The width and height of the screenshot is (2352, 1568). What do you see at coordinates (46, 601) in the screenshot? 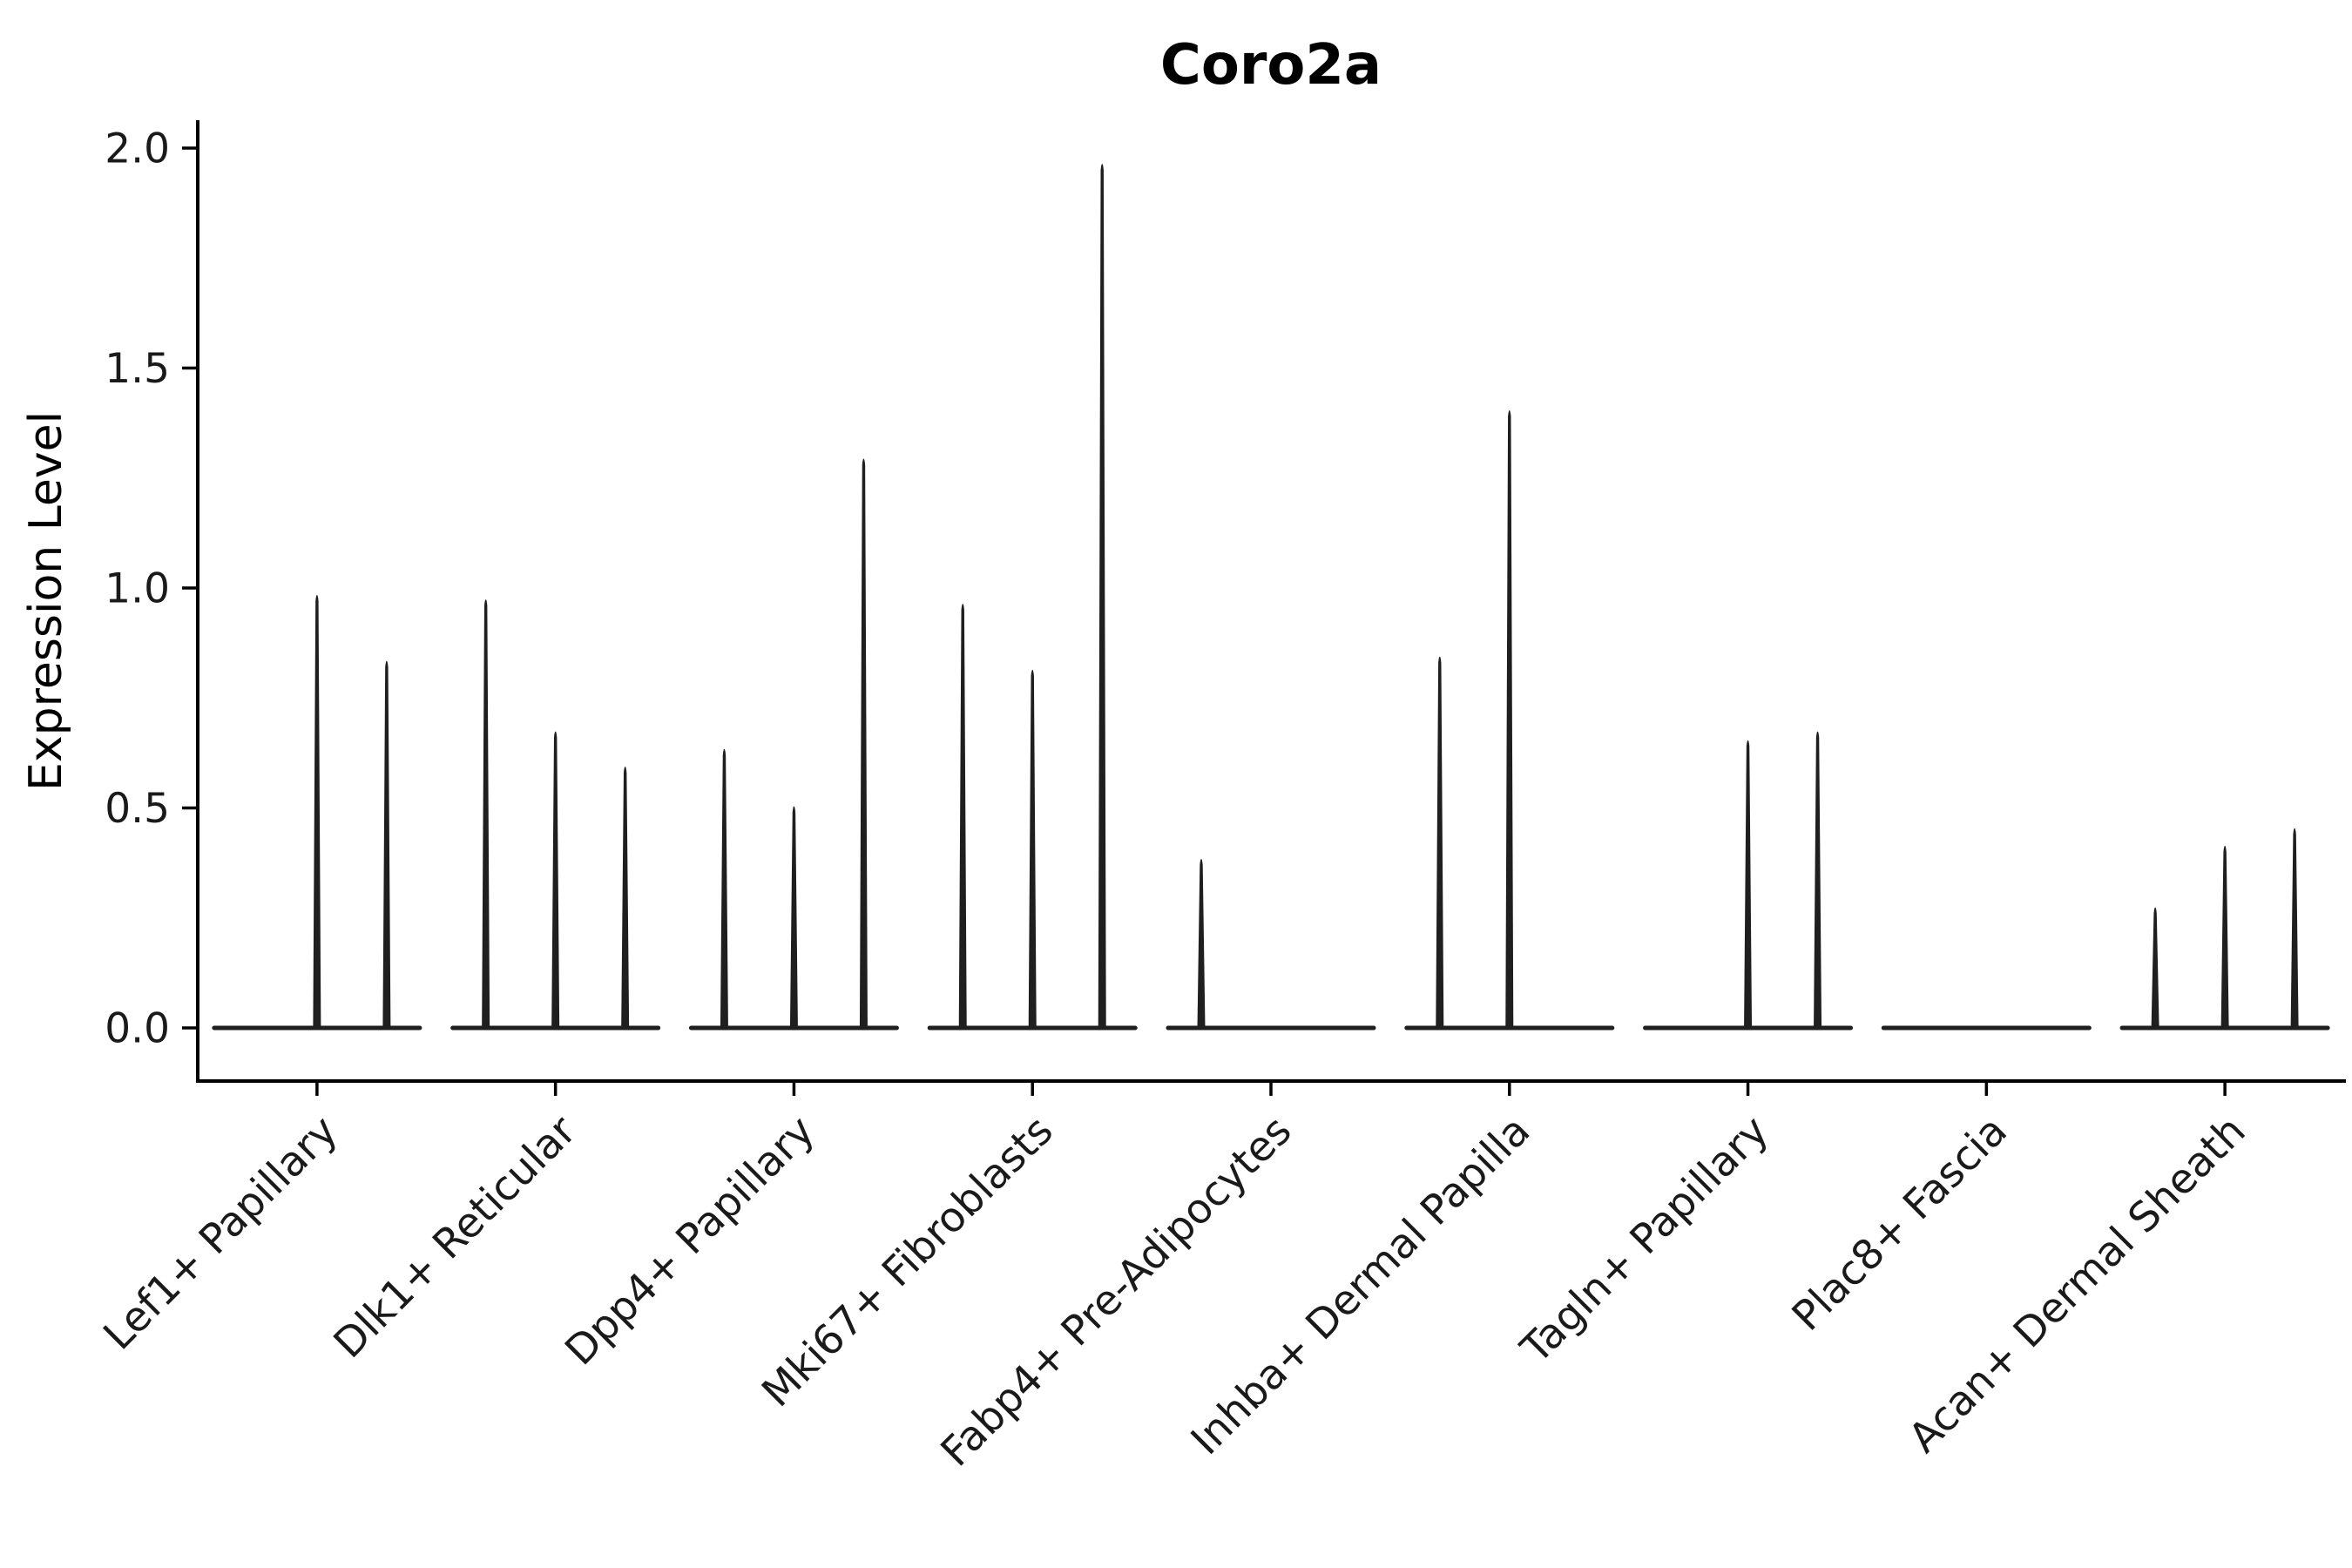
I see `y-axis-label: Expression Level` at bounding box center [46, 601].